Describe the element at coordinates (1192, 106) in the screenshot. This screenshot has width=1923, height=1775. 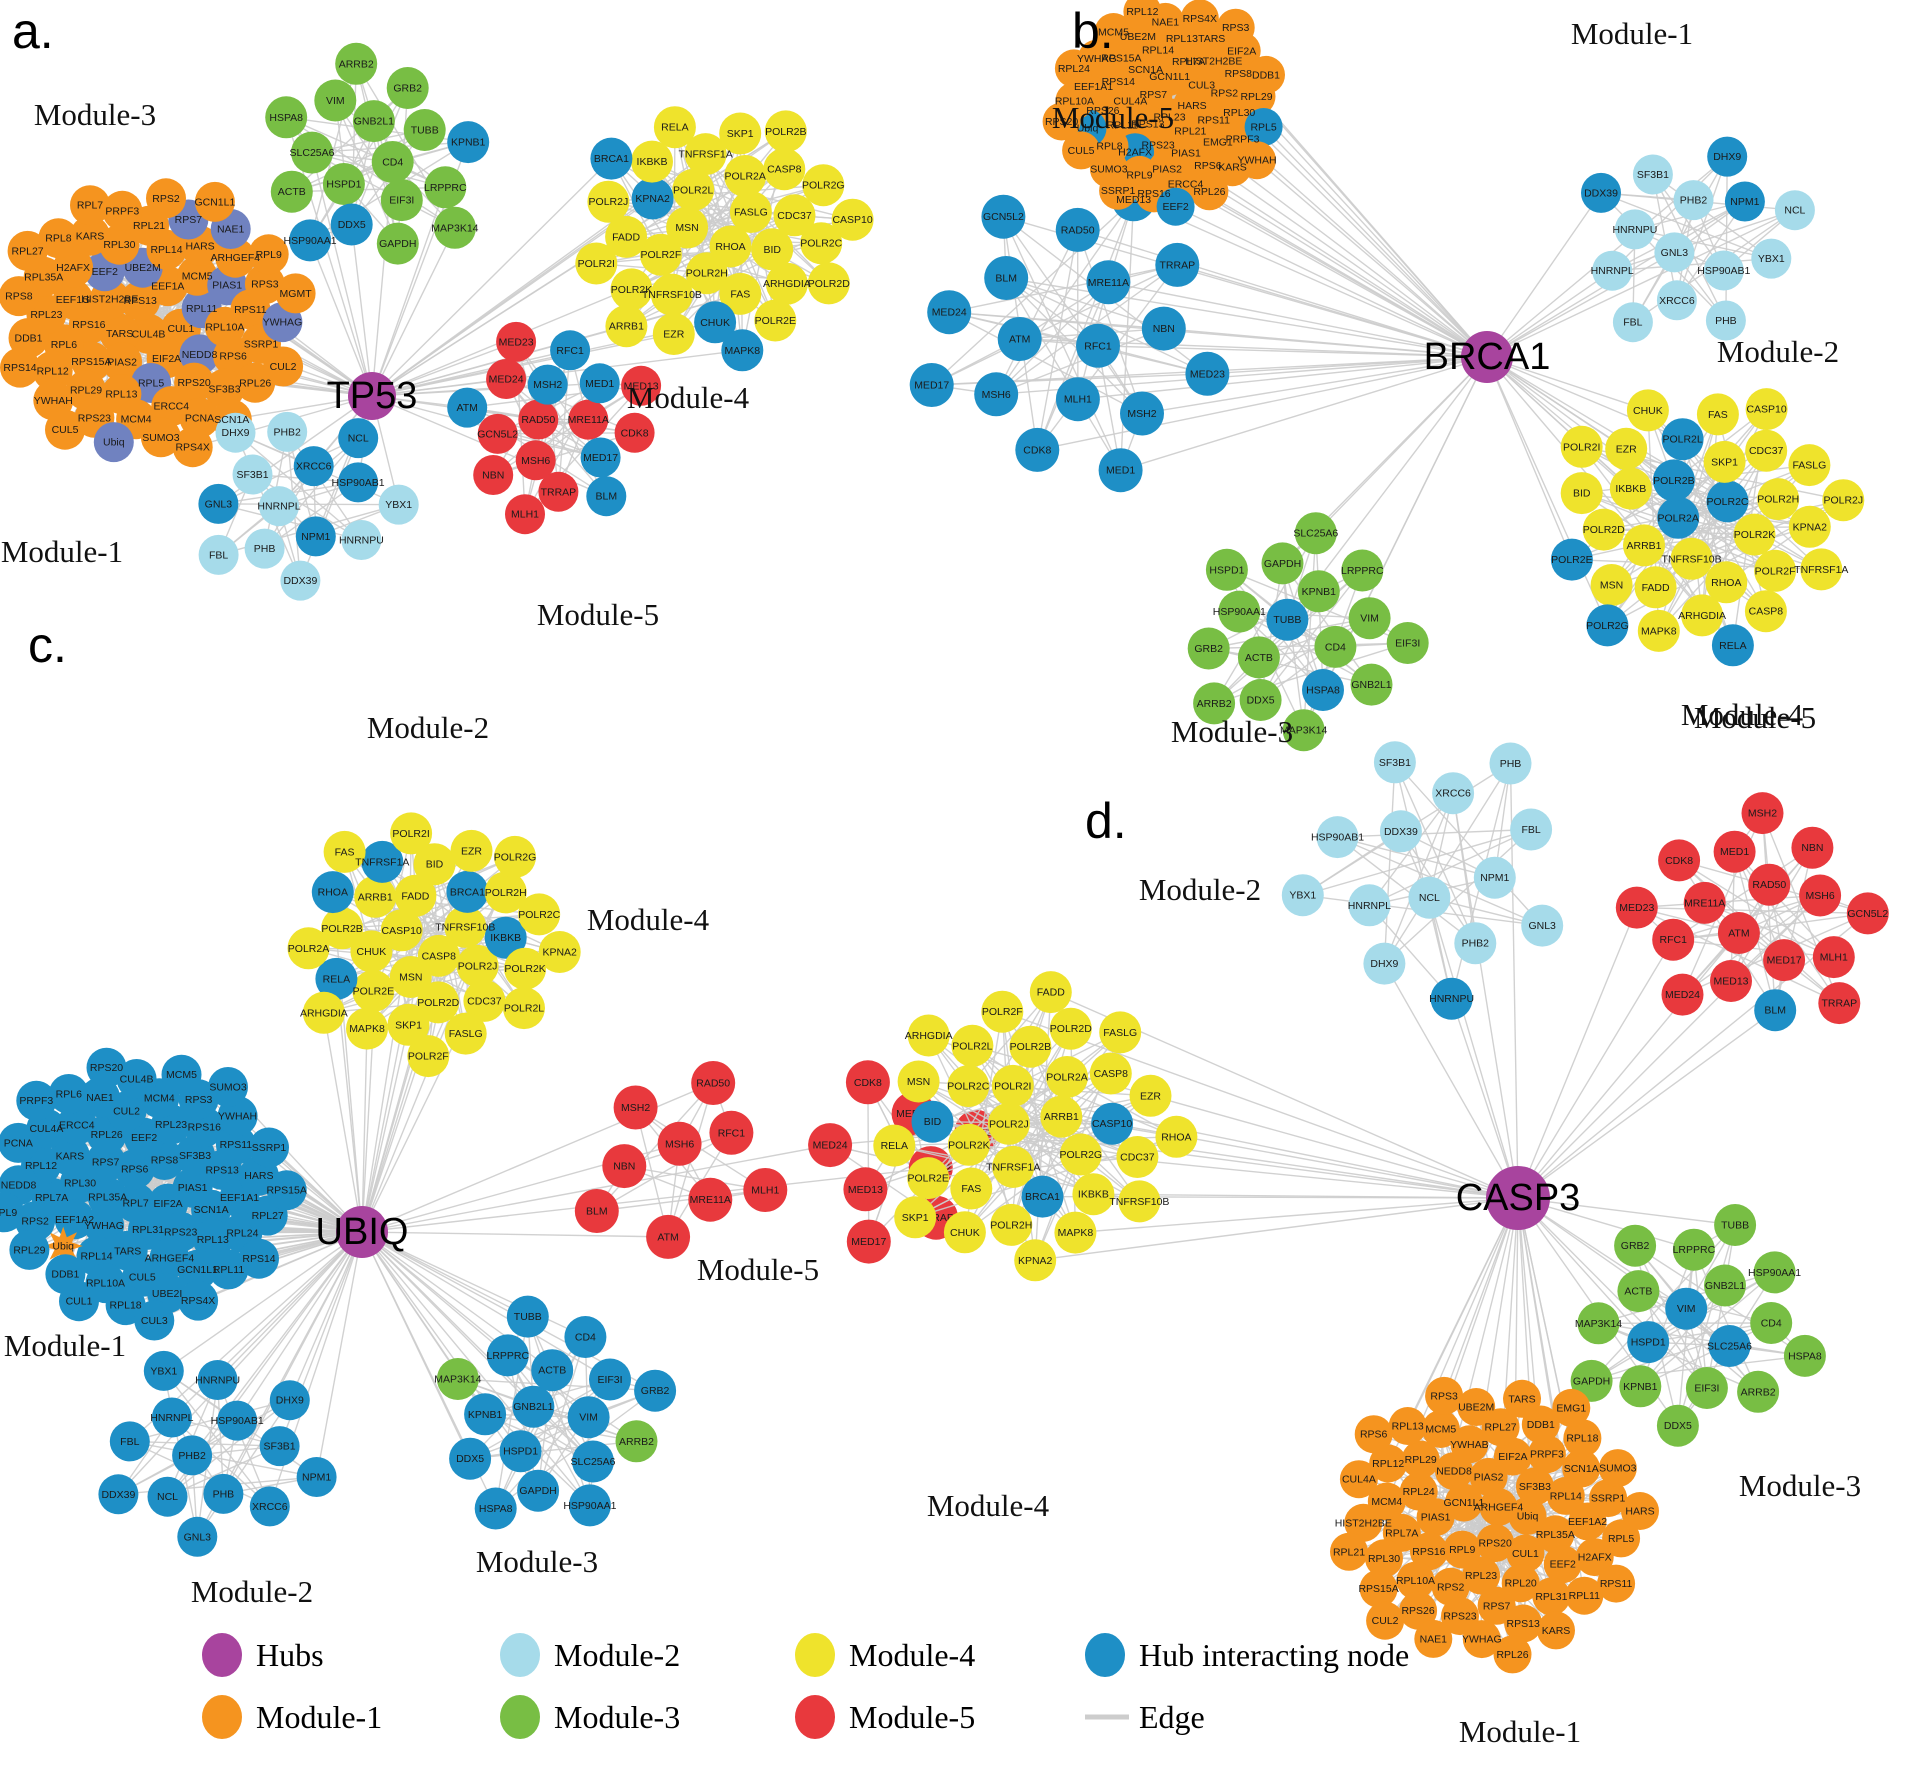
I see `node-label: HARS` at that location.